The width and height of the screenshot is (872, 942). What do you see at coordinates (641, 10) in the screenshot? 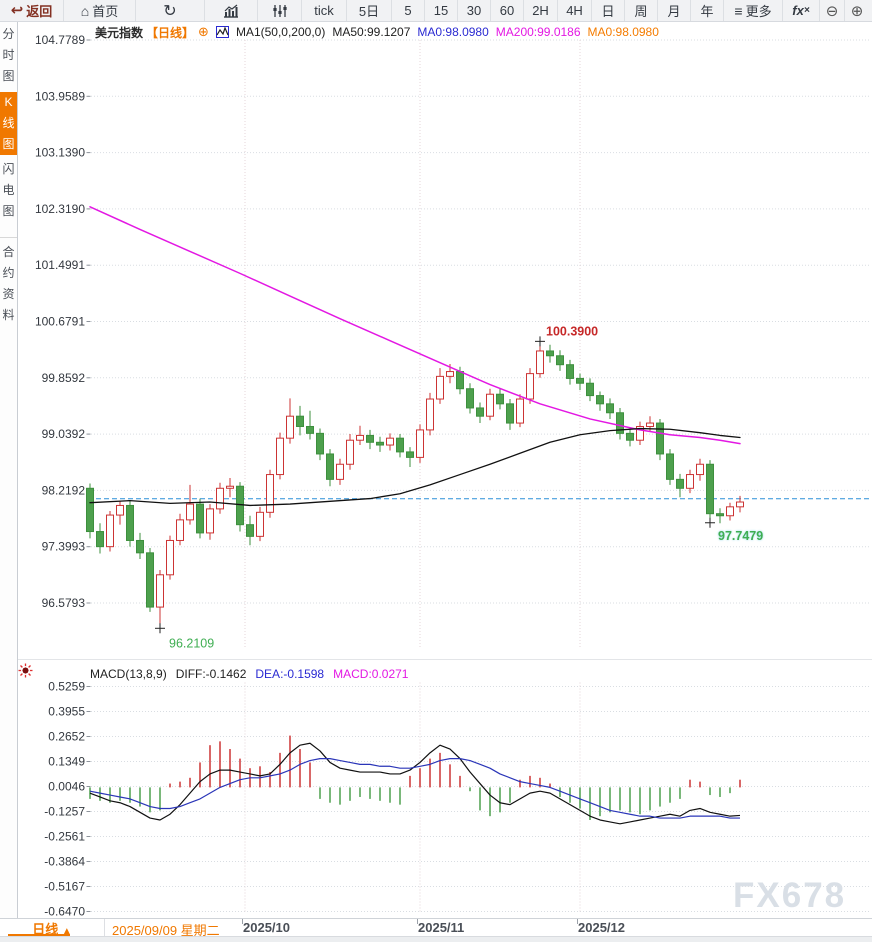
I see `interval-week-button: 周` at bounding box center [641, 10].